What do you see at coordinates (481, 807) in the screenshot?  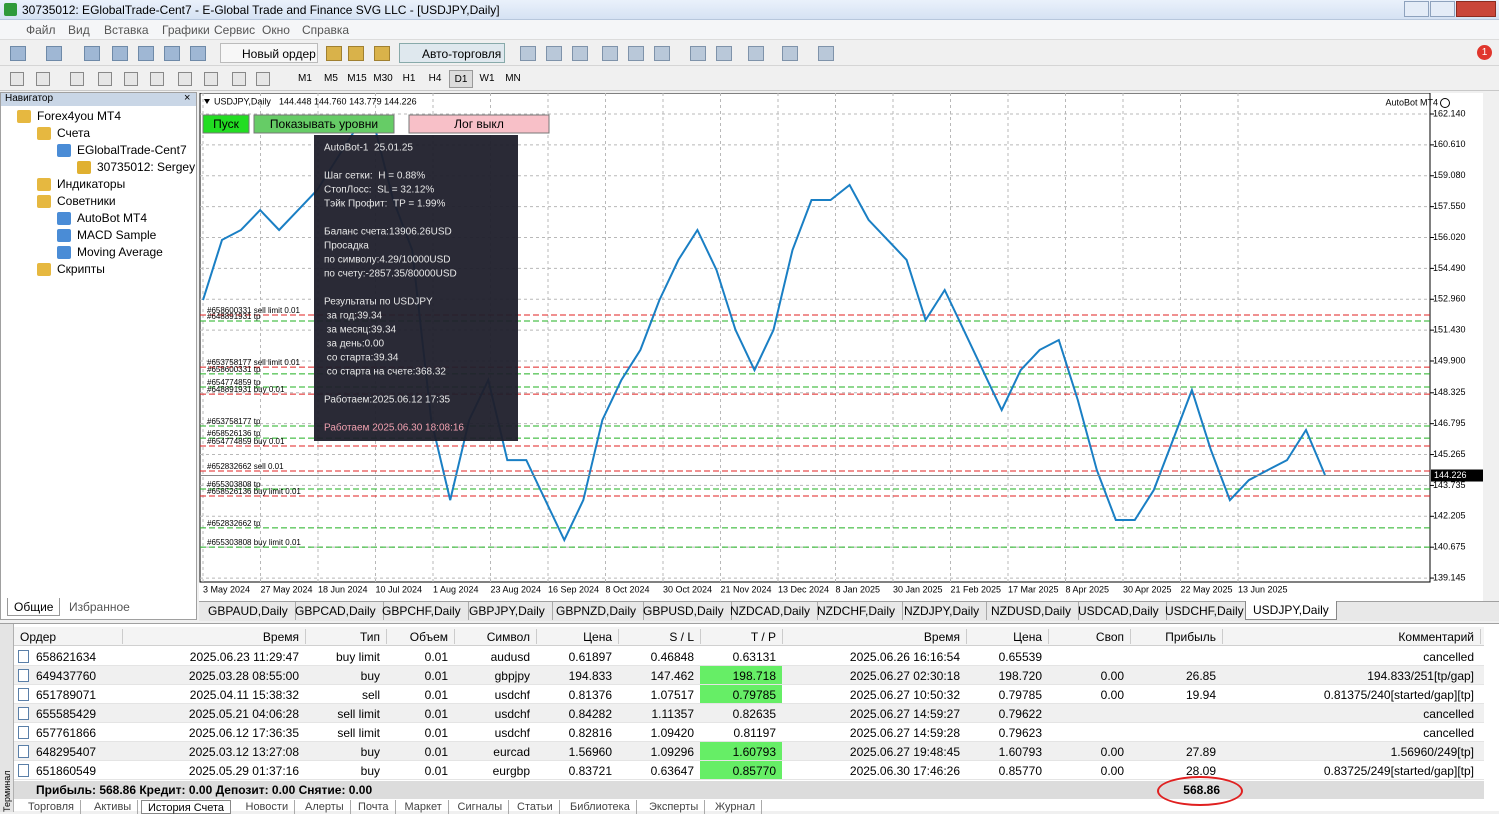 I see `terminal-tab: Сигналы` at bounding box center [481, 807].